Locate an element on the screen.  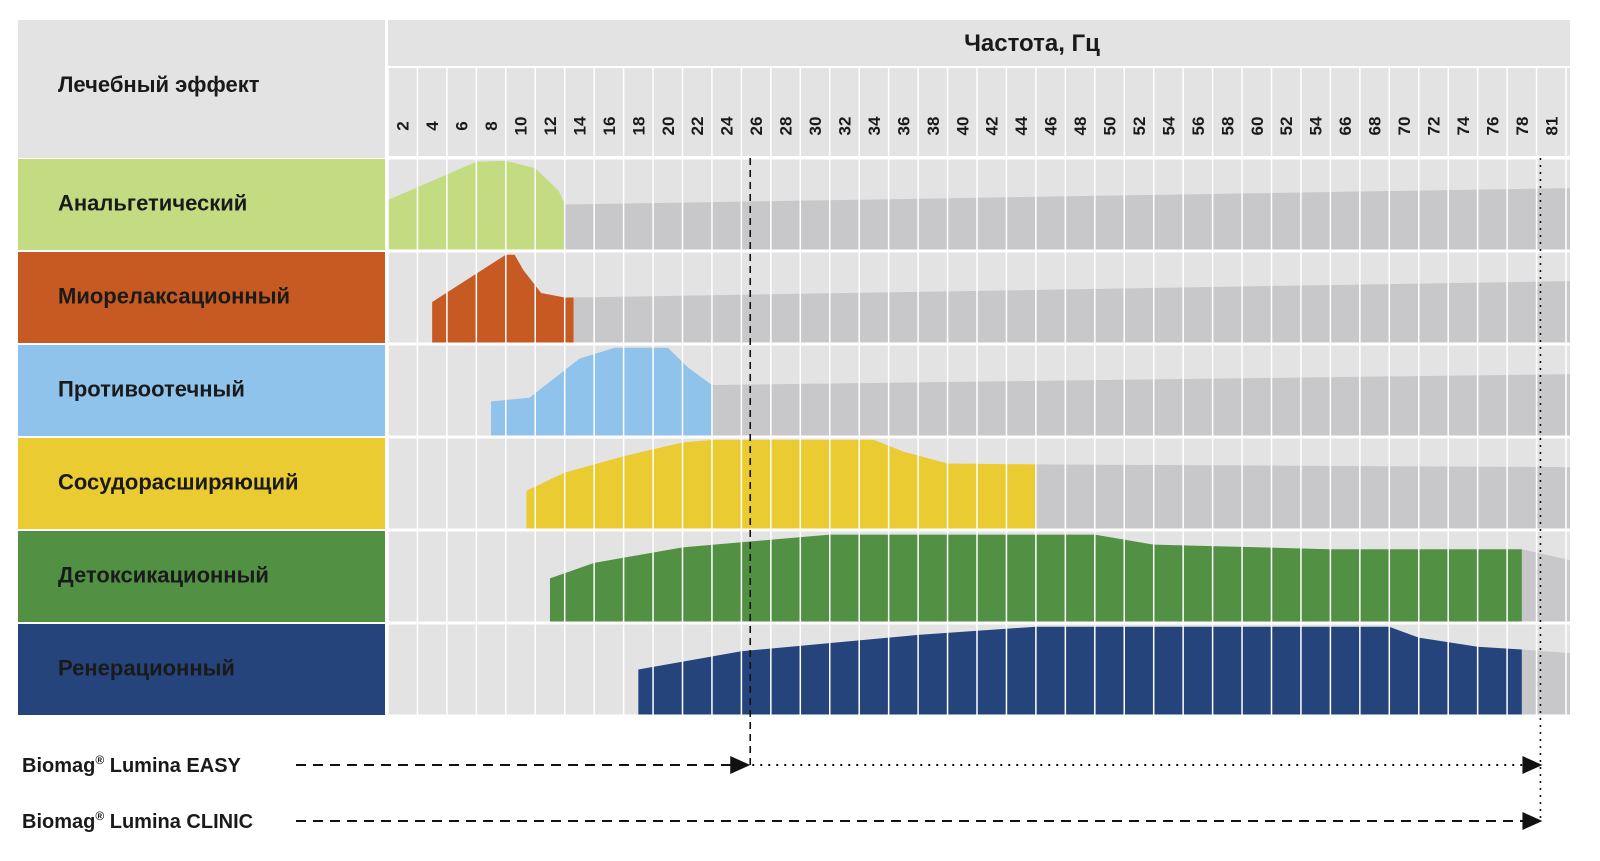
x-title-cell is located at coordinates (979, 43).